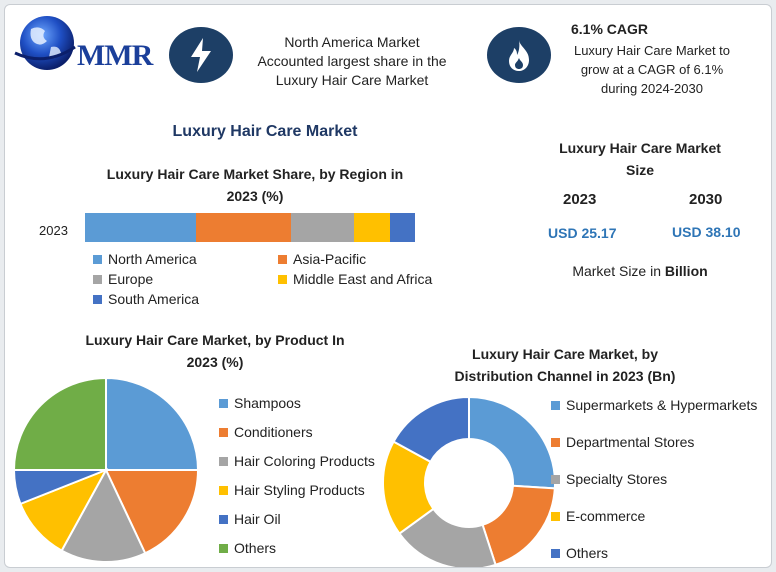  Describe the element at coordinates (706, 232) in the screenshot. I see `market-size-value-2030: USD 38.10` at that location.